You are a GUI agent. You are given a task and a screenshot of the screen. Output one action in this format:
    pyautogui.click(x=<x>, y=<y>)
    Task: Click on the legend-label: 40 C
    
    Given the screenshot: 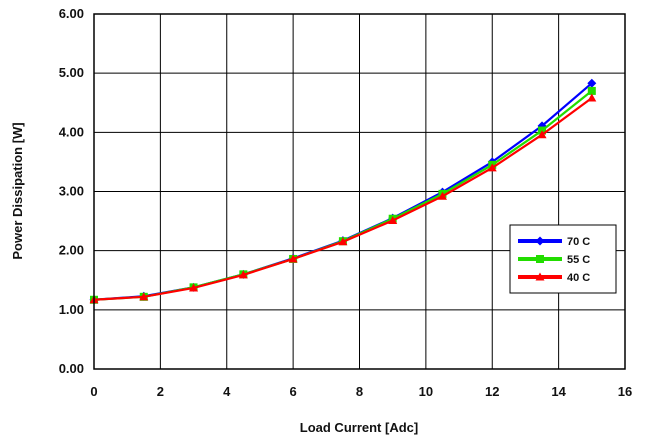 What is the action you would take?
    pyautogui.click(x=578, y=278)
    